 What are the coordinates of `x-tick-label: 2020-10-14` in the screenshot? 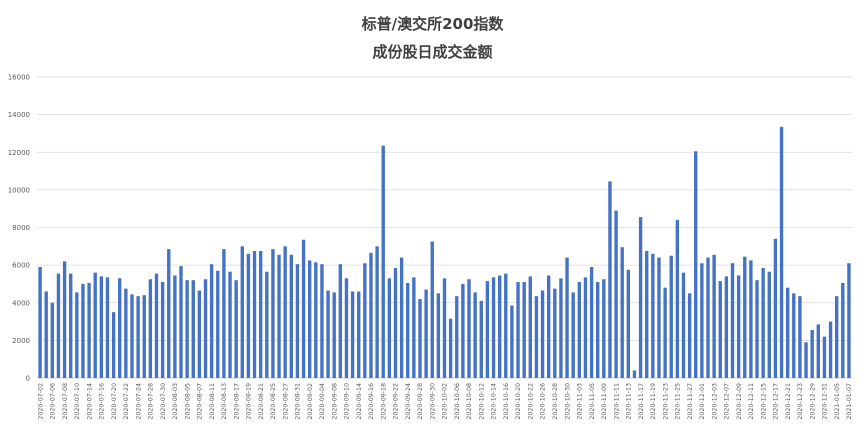 It's located at (494, 401).